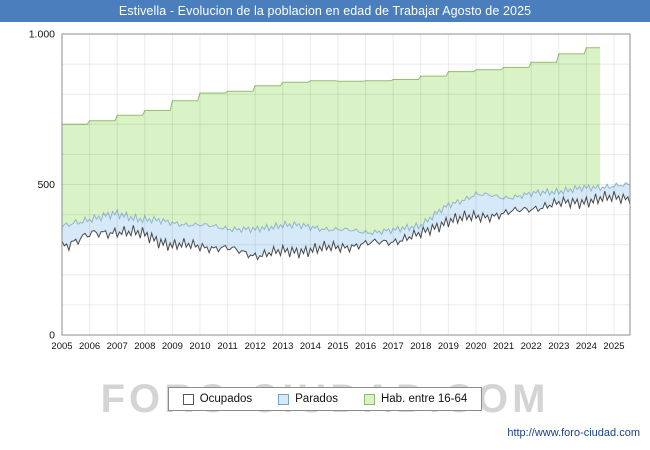 The image size is (650, 450). I want to click on svg-text: 2011, so click(227, 346).